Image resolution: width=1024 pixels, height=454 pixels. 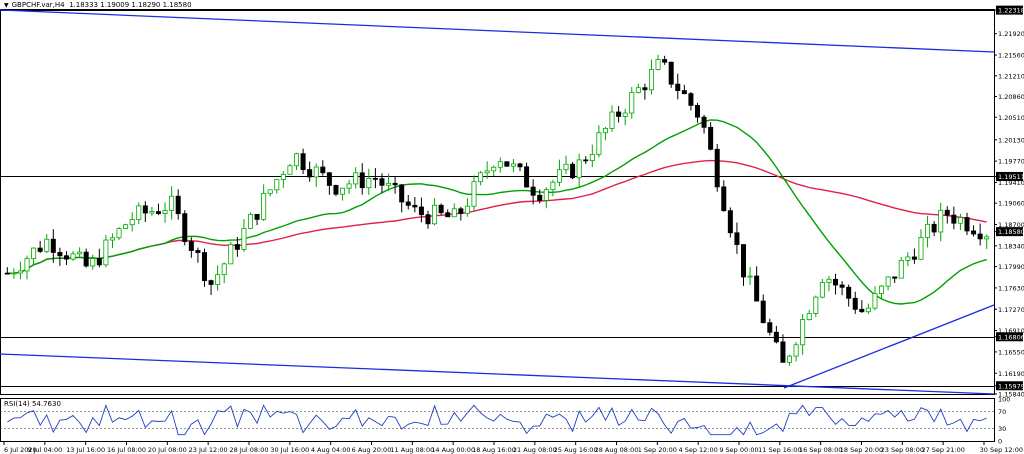 I want to click on price-tick-label: 1.21560, so click(x=1011, y=56).